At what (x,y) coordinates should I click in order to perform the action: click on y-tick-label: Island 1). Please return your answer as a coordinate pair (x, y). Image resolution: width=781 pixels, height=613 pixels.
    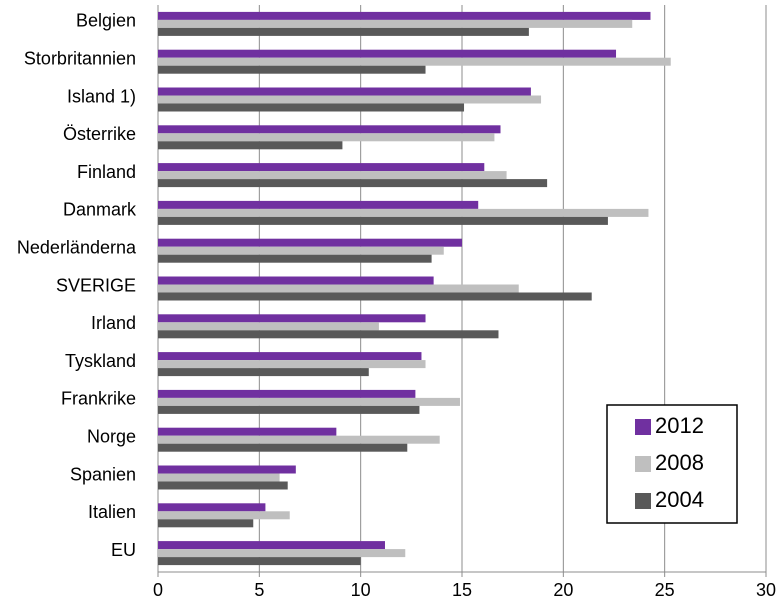
    Looking at the image, I should click on (101, 96).